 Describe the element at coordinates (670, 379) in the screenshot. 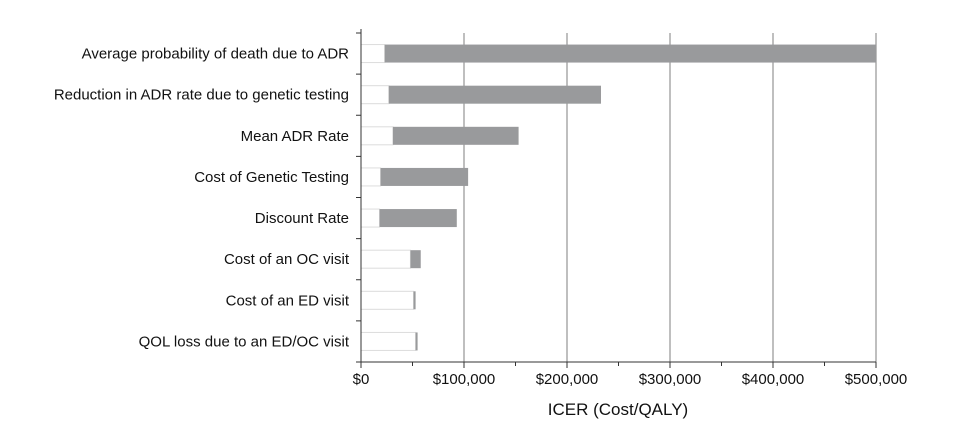

I see `x-tick-label: $300,000` at that location.